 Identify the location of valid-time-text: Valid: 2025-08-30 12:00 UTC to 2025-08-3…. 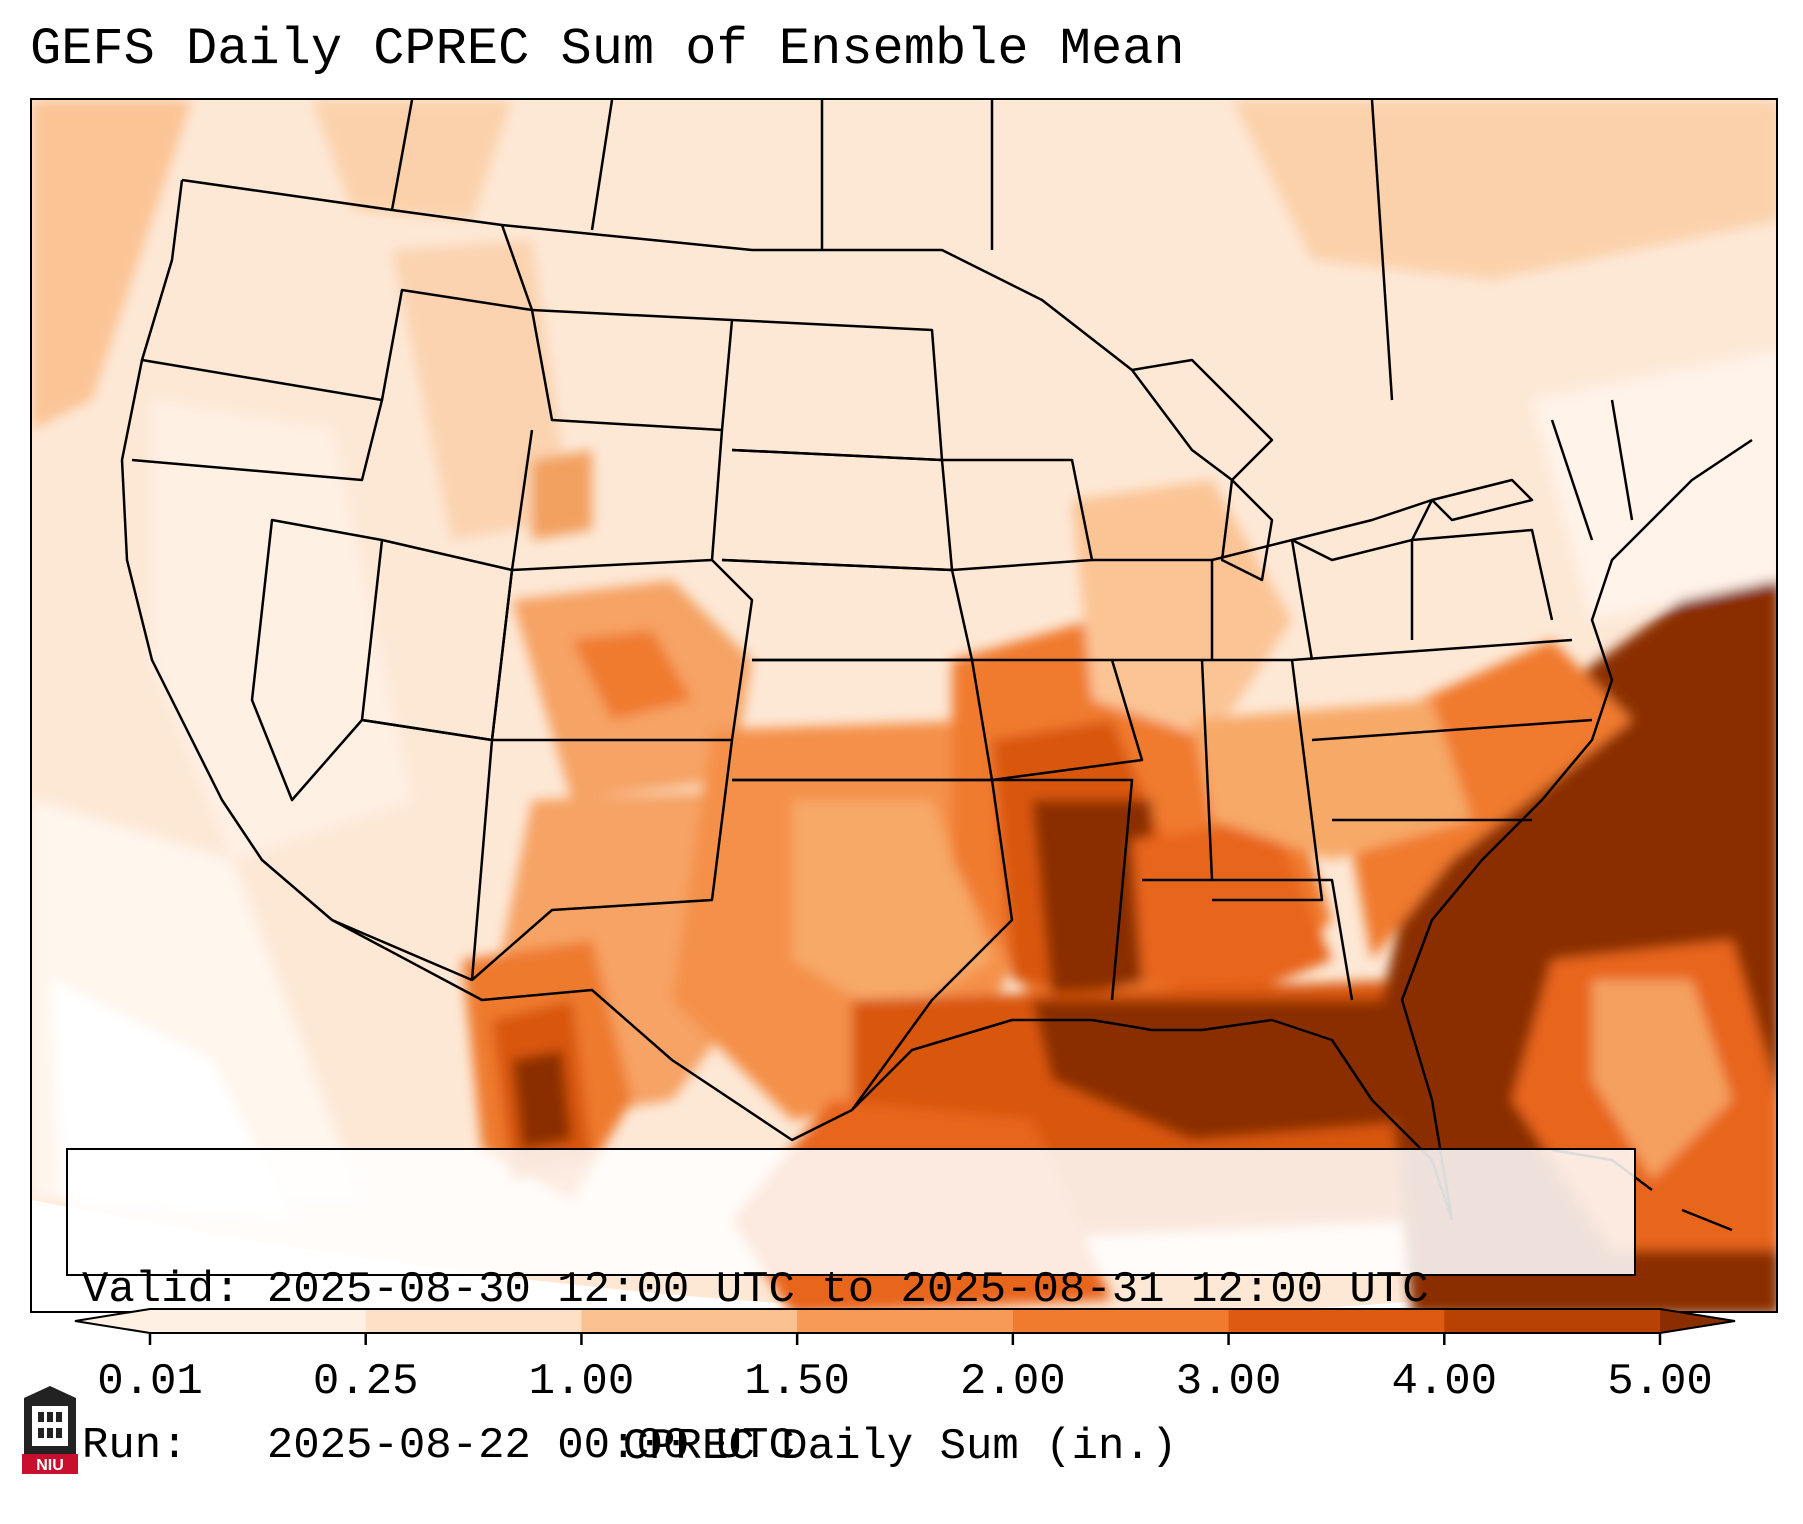
(755, 1290).